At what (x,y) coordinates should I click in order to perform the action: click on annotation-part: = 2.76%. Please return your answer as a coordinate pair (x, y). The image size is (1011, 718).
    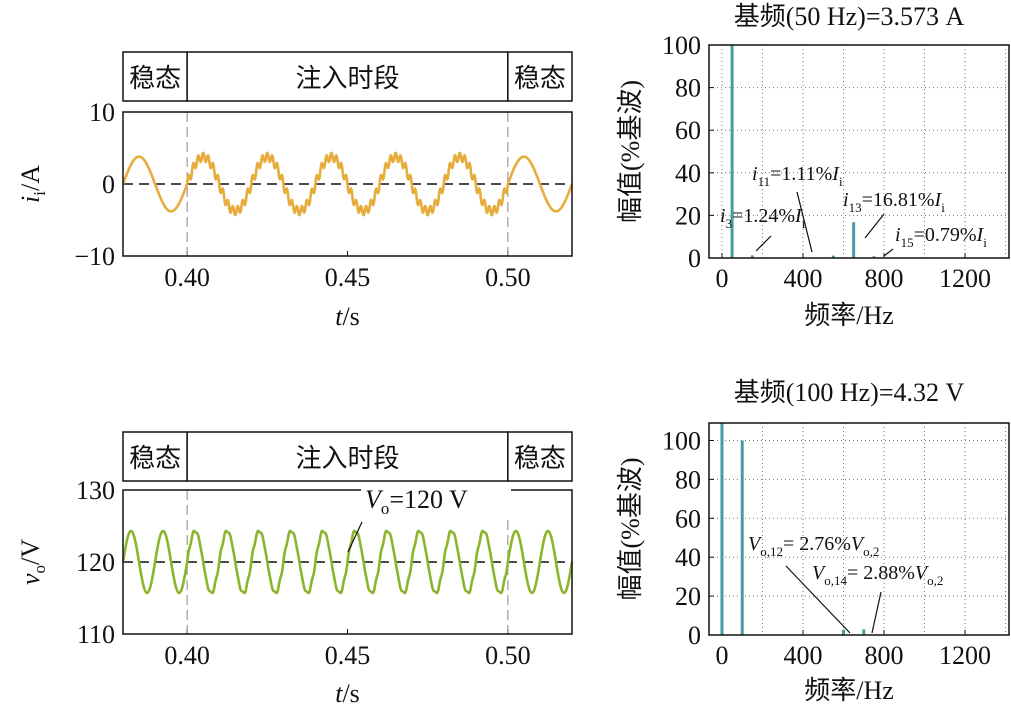
    Looking at the image, I should click on (817, 544).